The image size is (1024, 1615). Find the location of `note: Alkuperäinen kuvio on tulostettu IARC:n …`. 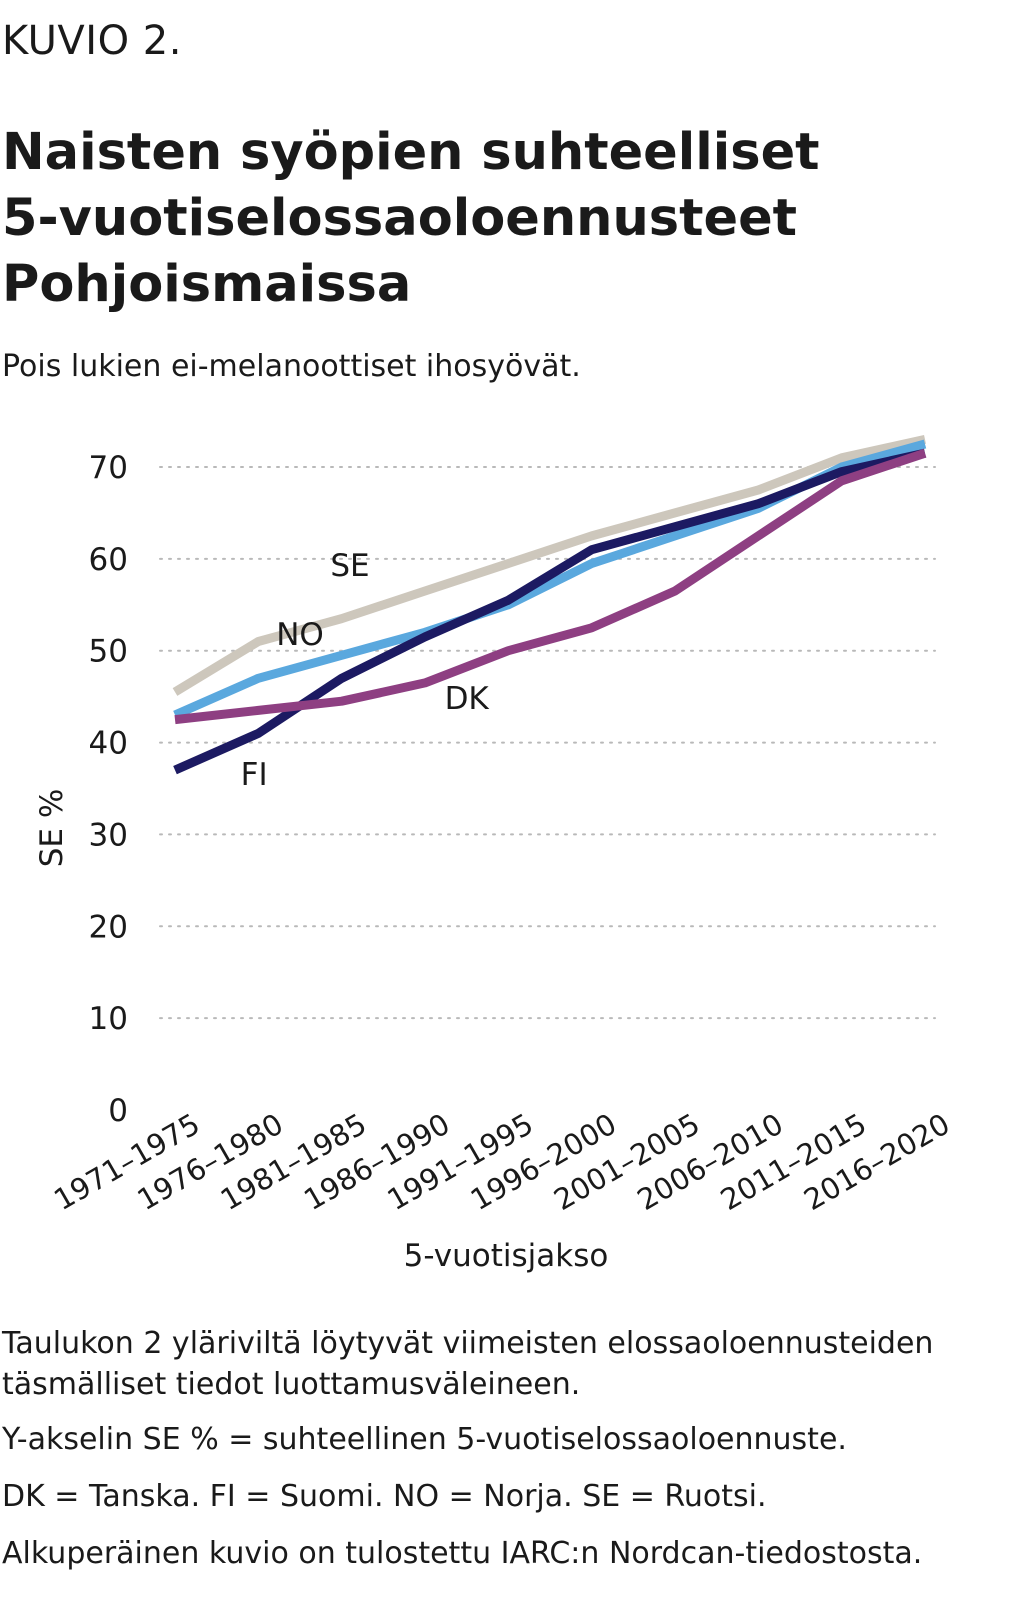

note: Alkuperäinen kuvio on tulostettu IARC:n … is located at coordinates (462, 1553).